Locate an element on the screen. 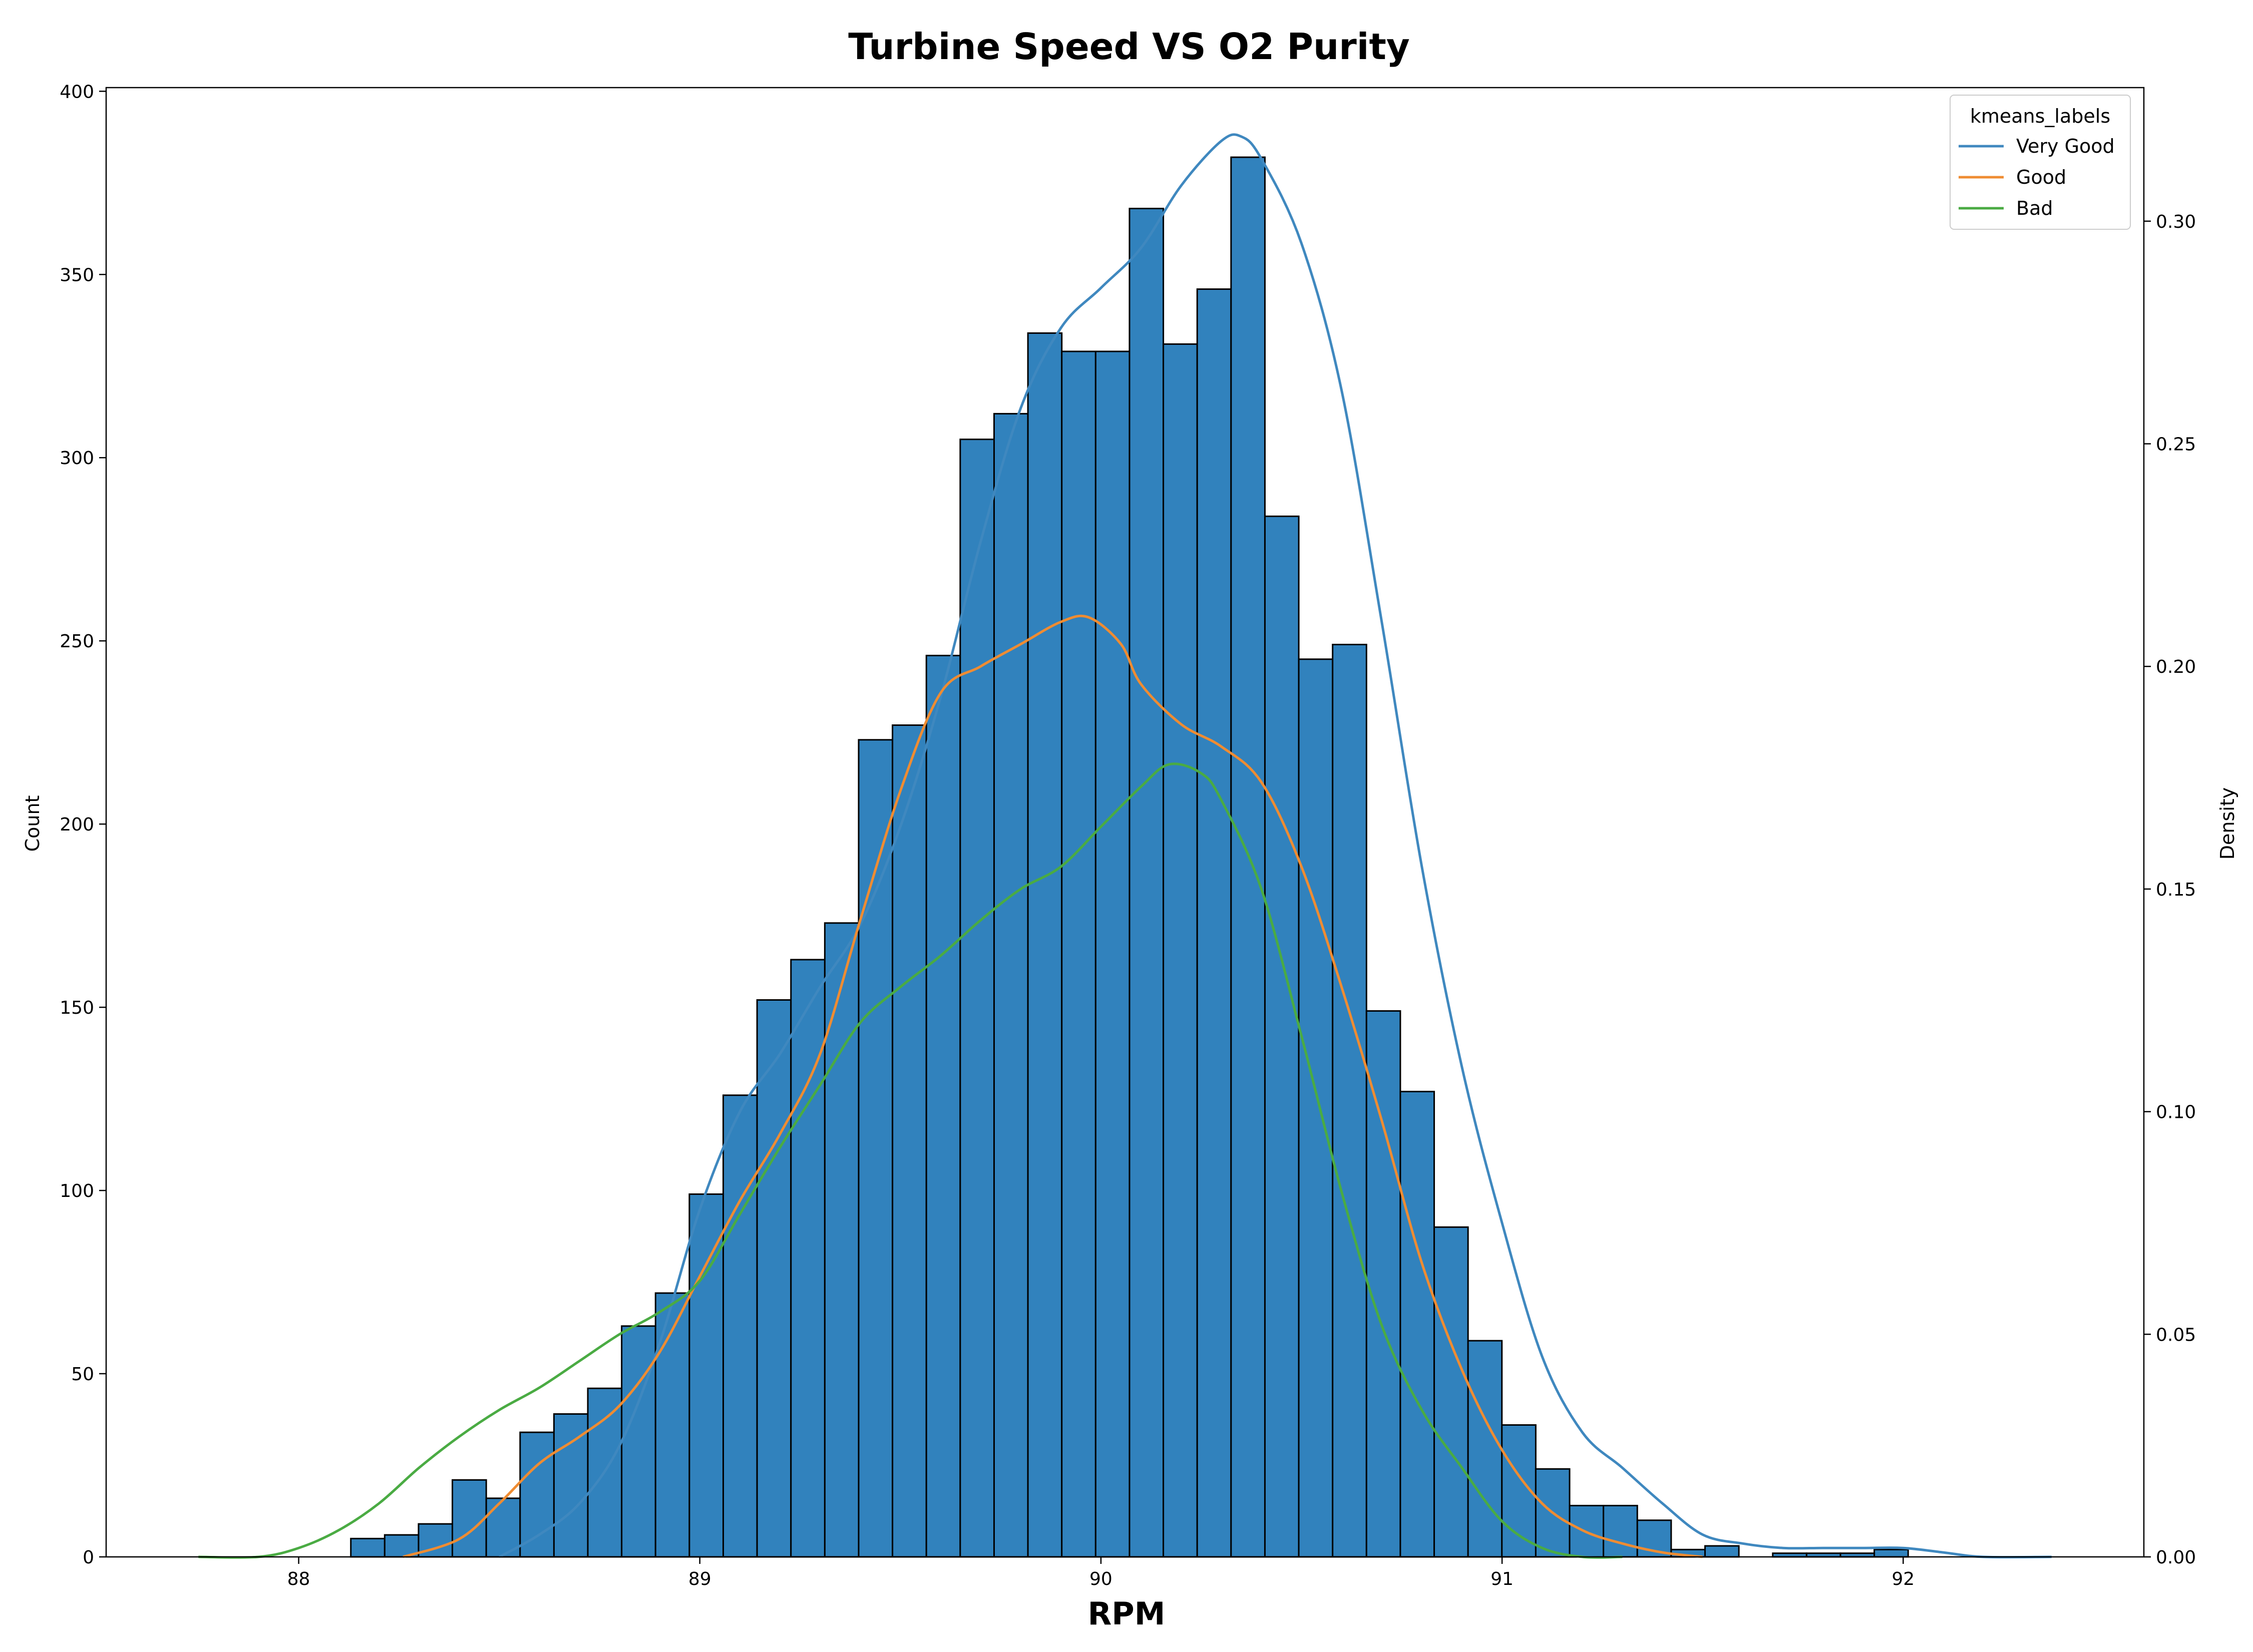 Image resolution: width=2253 pixels, height=1652 pixels. y2-tick-label: 0.00 is located at coordinates (2176, 1557).